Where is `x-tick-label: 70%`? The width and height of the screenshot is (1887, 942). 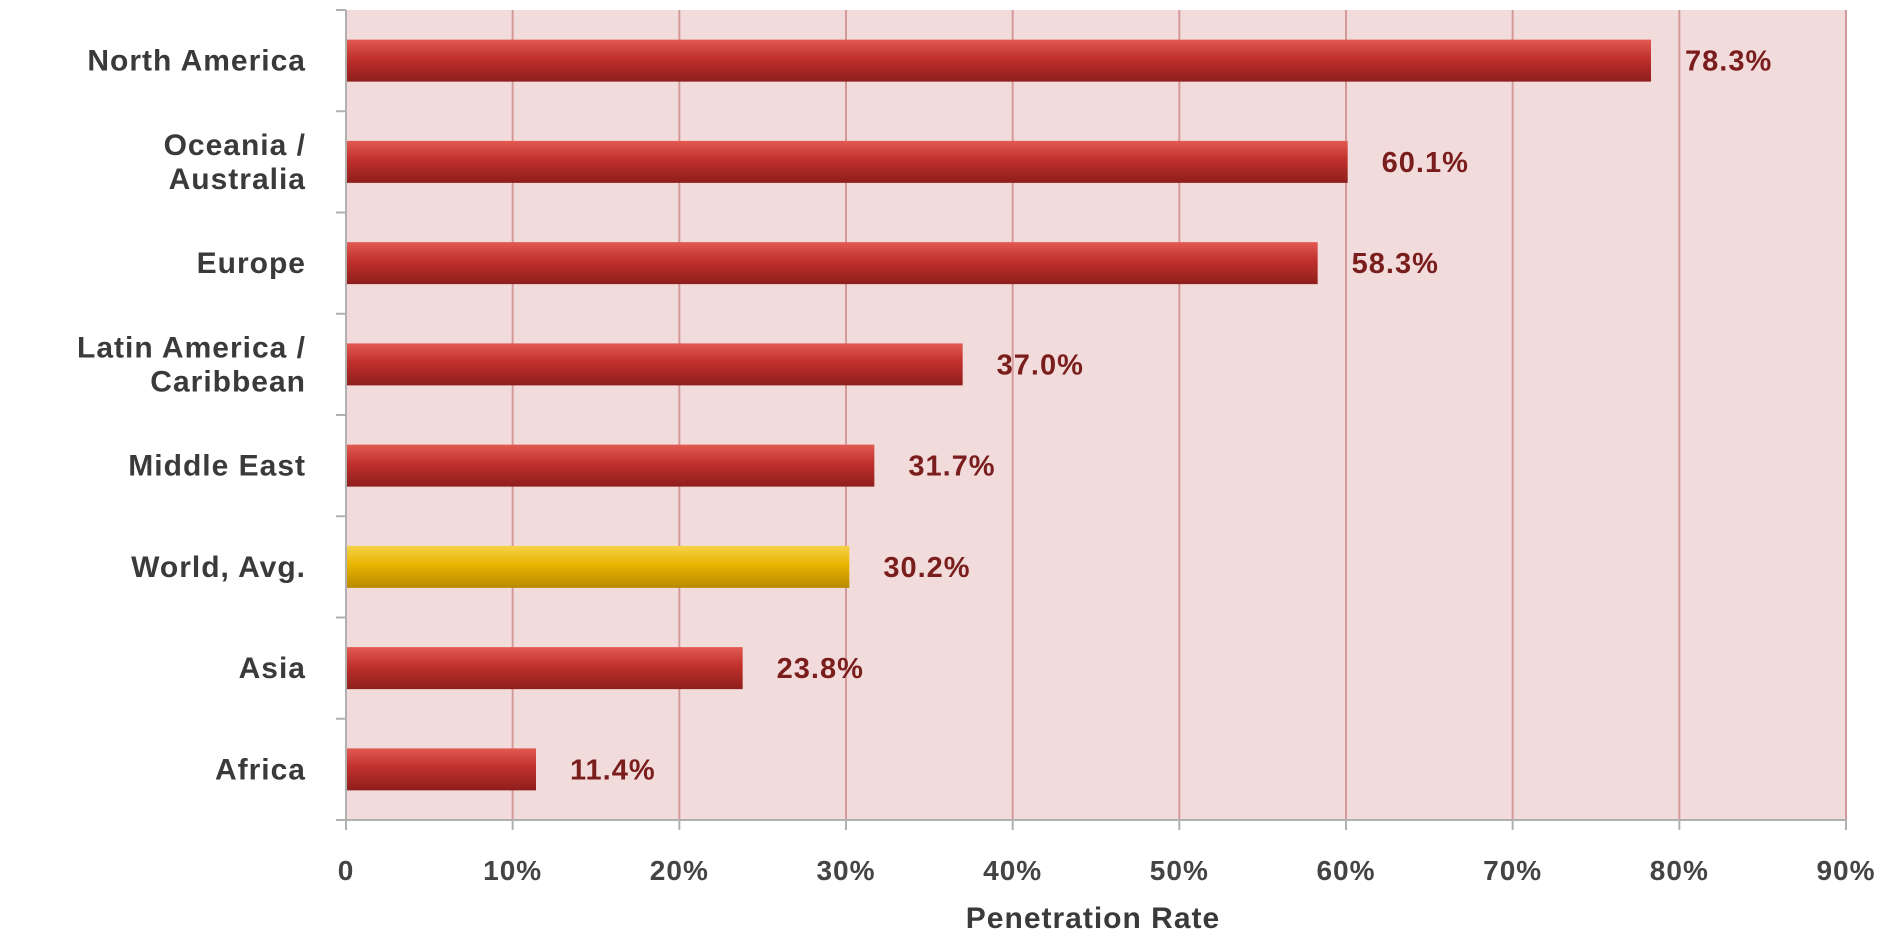
x-tick-label: 70% is located at coordinates (1512, 870).